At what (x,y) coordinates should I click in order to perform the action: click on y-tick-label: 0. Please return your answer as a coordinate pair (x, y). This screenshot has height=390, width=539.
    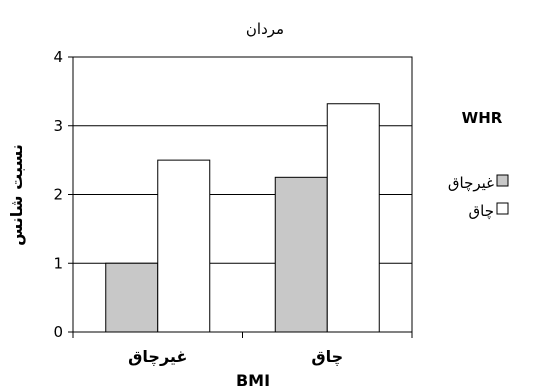
    Looking at the image, I should click on (58, 332).